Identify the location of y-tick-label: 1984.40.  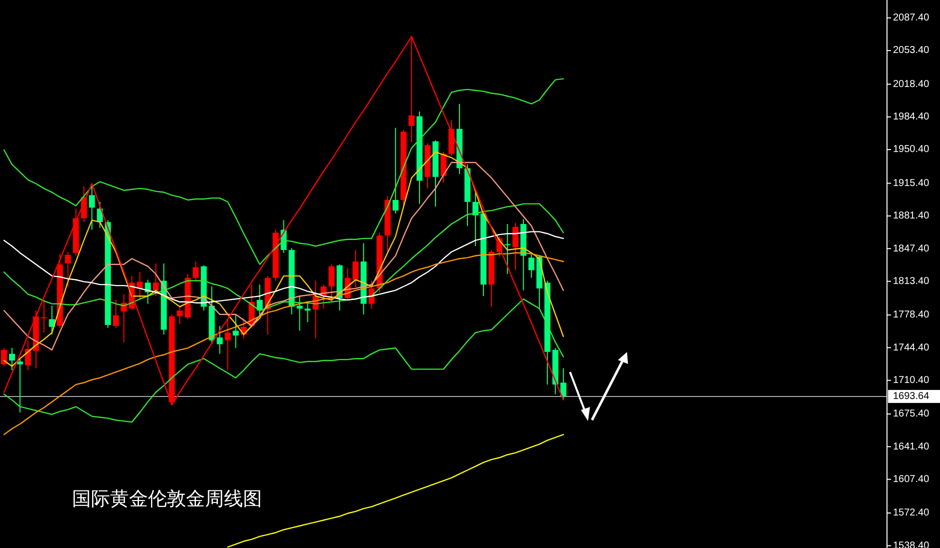
(911, 117).